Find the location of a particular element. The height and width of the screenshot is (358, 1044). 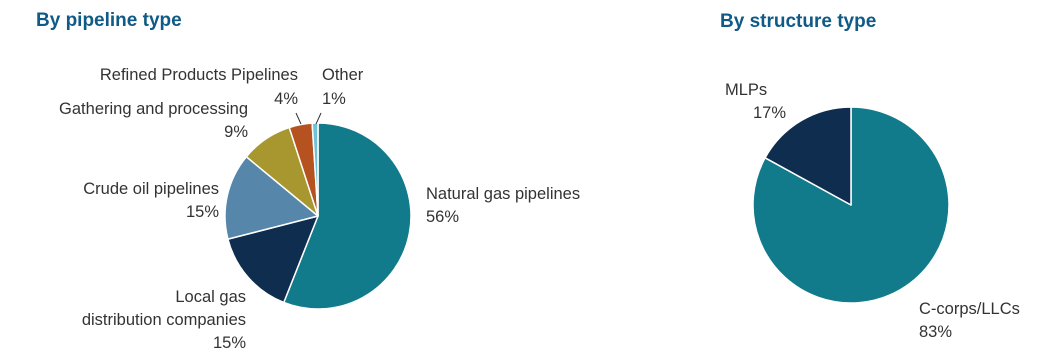

slice-value-mlps: 17% is located at coordinates (769, 113).